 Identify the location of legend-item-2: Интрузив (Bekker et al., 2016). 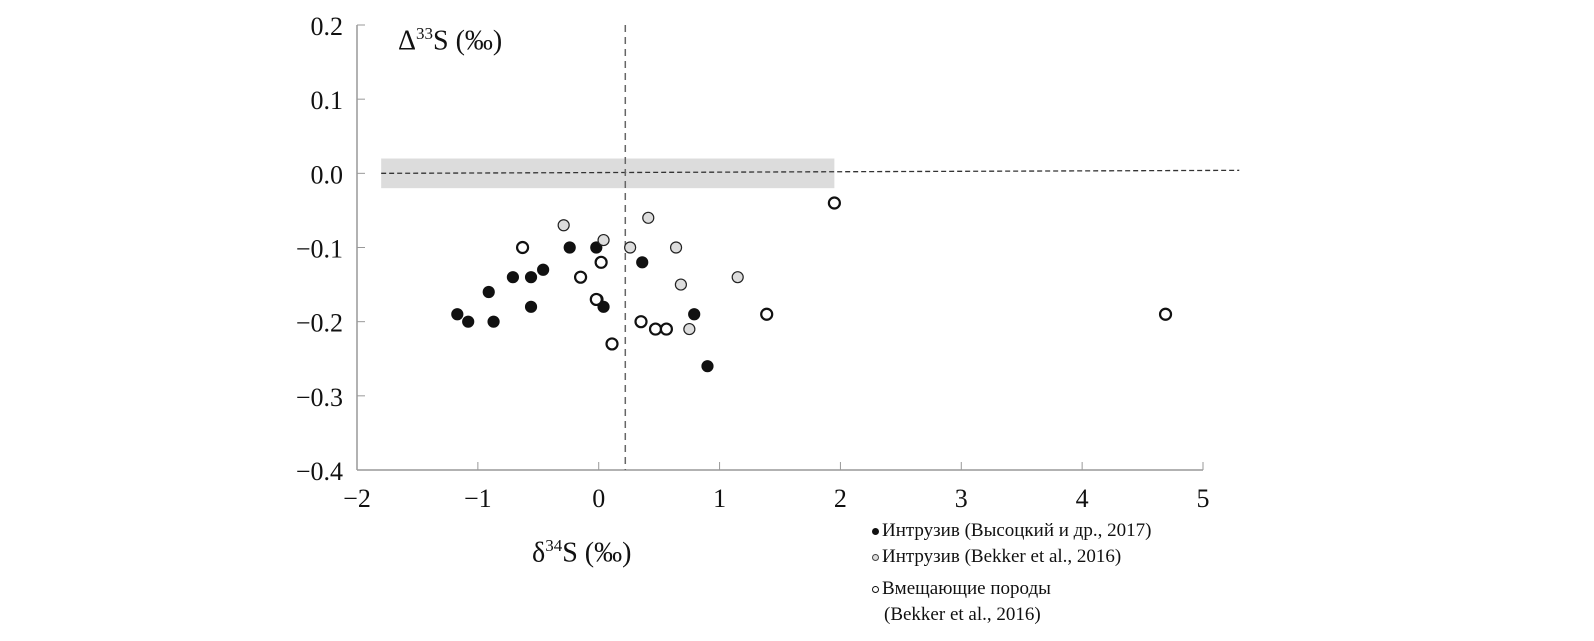
(1011, 557).